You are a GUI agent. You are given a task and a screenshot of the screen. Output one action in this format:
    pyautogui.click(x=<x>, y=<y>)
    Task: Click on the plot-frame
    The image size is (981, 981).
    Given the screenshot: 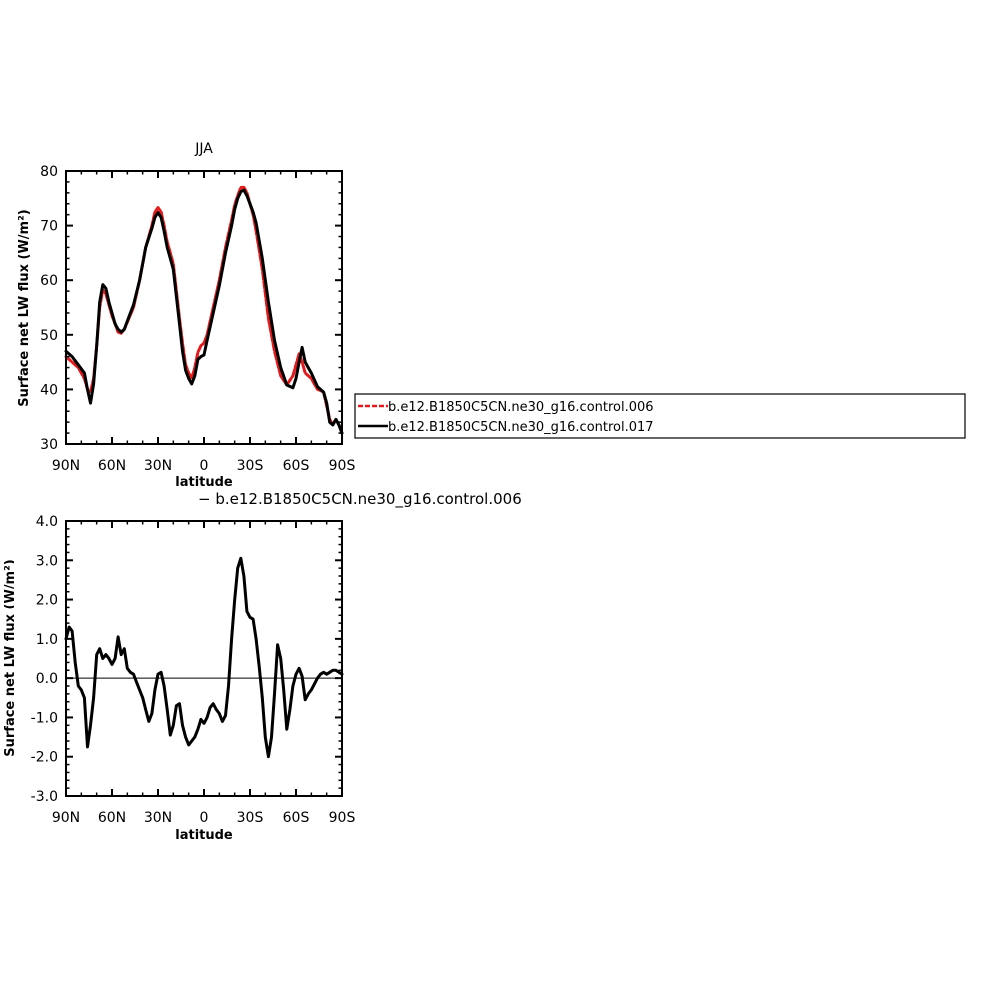 What is the action you would take?
    pyautogui.click(x=204, y=307)
    